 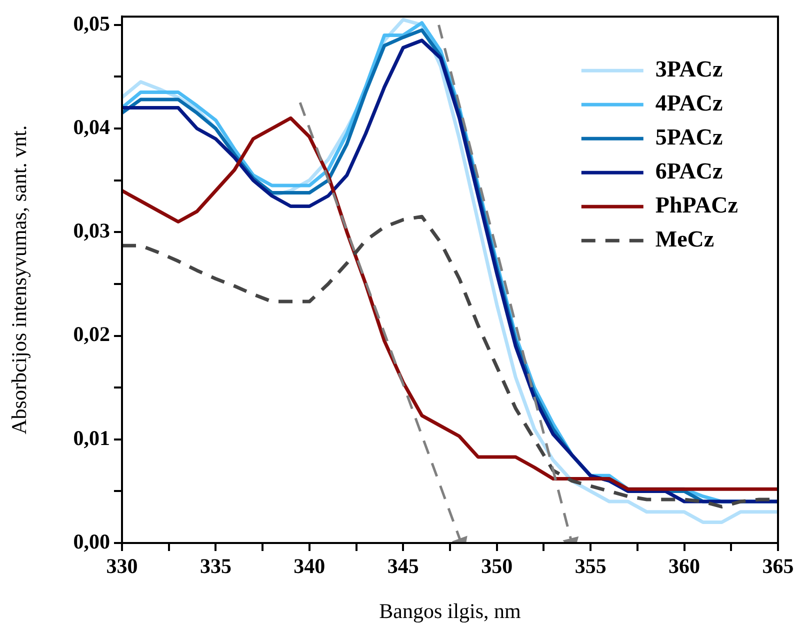 What do you see at coordinates (310, 566) in the screenshot?
I see `x-tick-label: 340` at bounding box center [310, 566].